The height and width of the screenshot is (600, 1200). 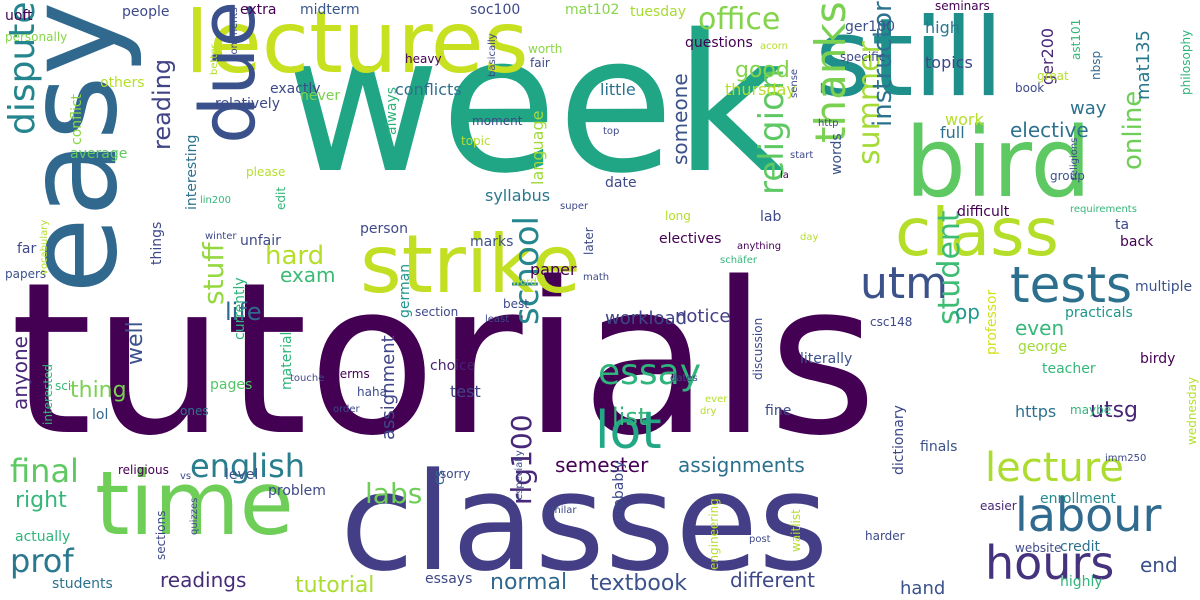 I want to click on word-post: post, so click(x=760, y=539).